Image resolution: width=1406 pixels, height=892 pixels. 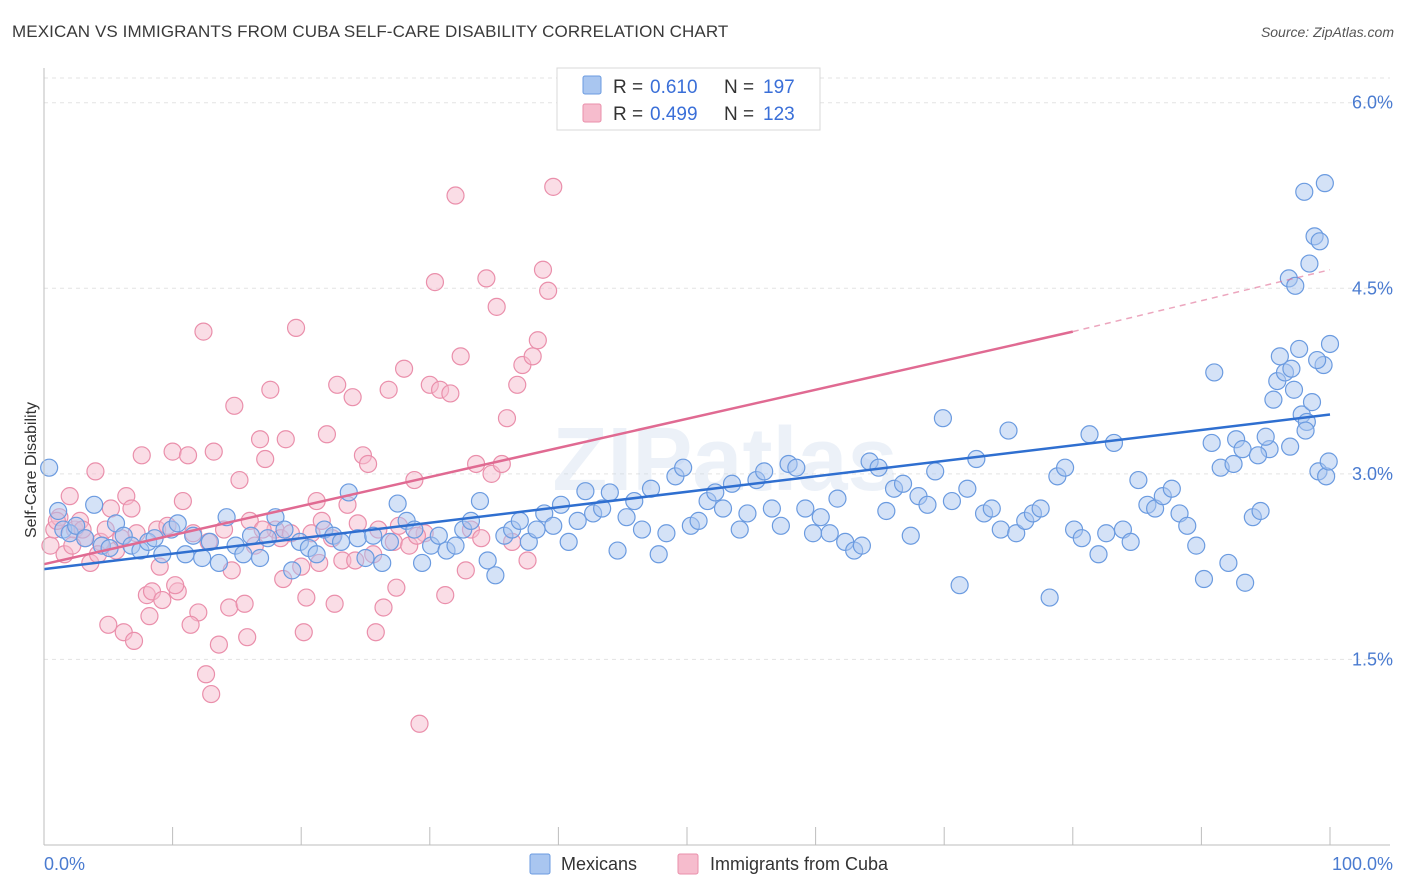 What do you see at coordinates (779, 87) in the screenshot?
I see `stats-blue-n-value: 197` at bounding box center [779, 87].